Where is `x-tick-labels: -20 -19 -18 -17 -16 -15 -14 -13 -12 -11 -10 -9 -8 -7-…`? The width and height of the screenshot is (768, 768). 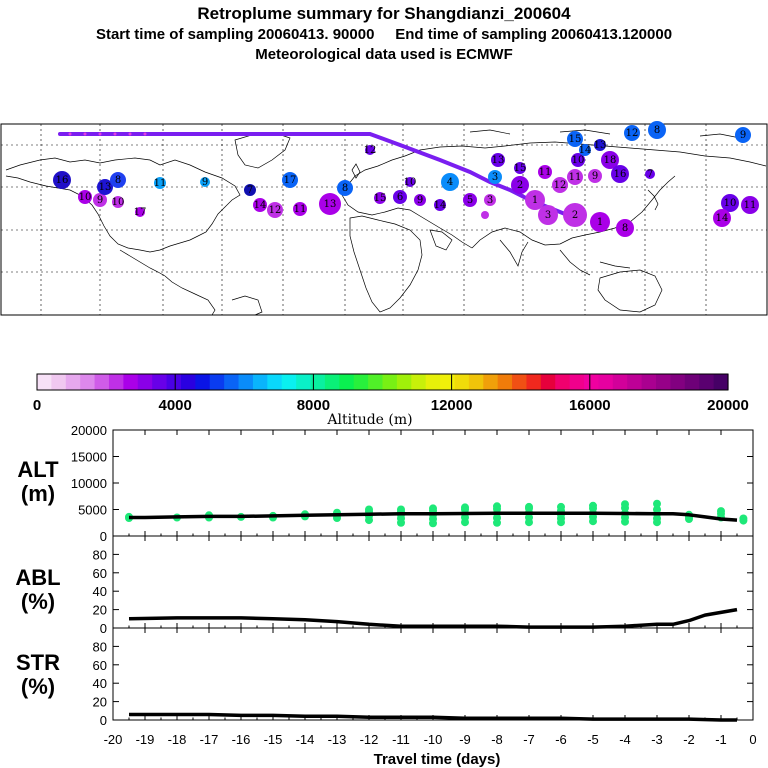 x-tick-labels: -20 -19 -18 -17 -16 -15 -14 -13 -12 -11 -10 -9 -8 -7-… is located at coordinates (430, 739).